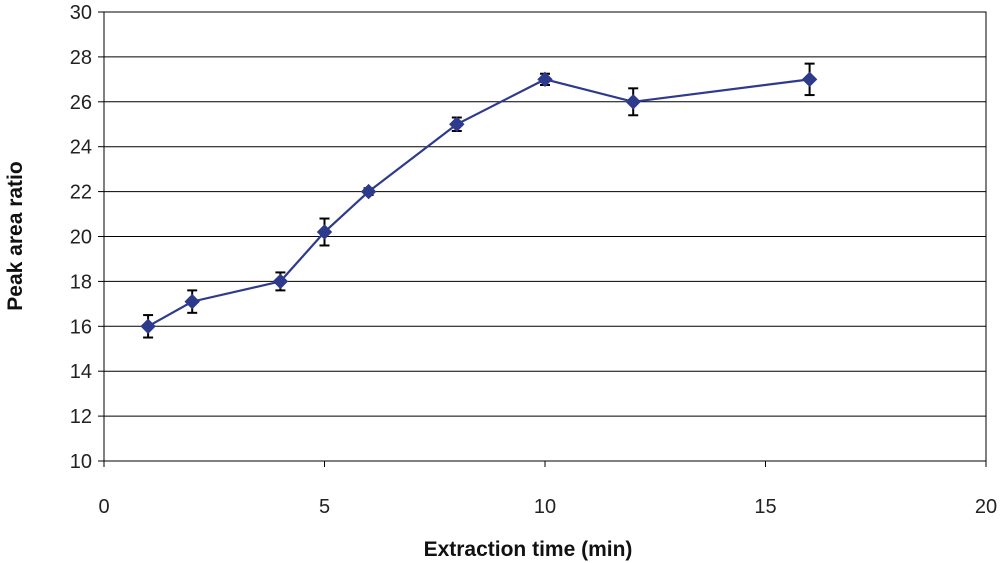  Describe the element at coordinates (103, 507) in the screenshot. I see `x-tick-label: 0` at that location.